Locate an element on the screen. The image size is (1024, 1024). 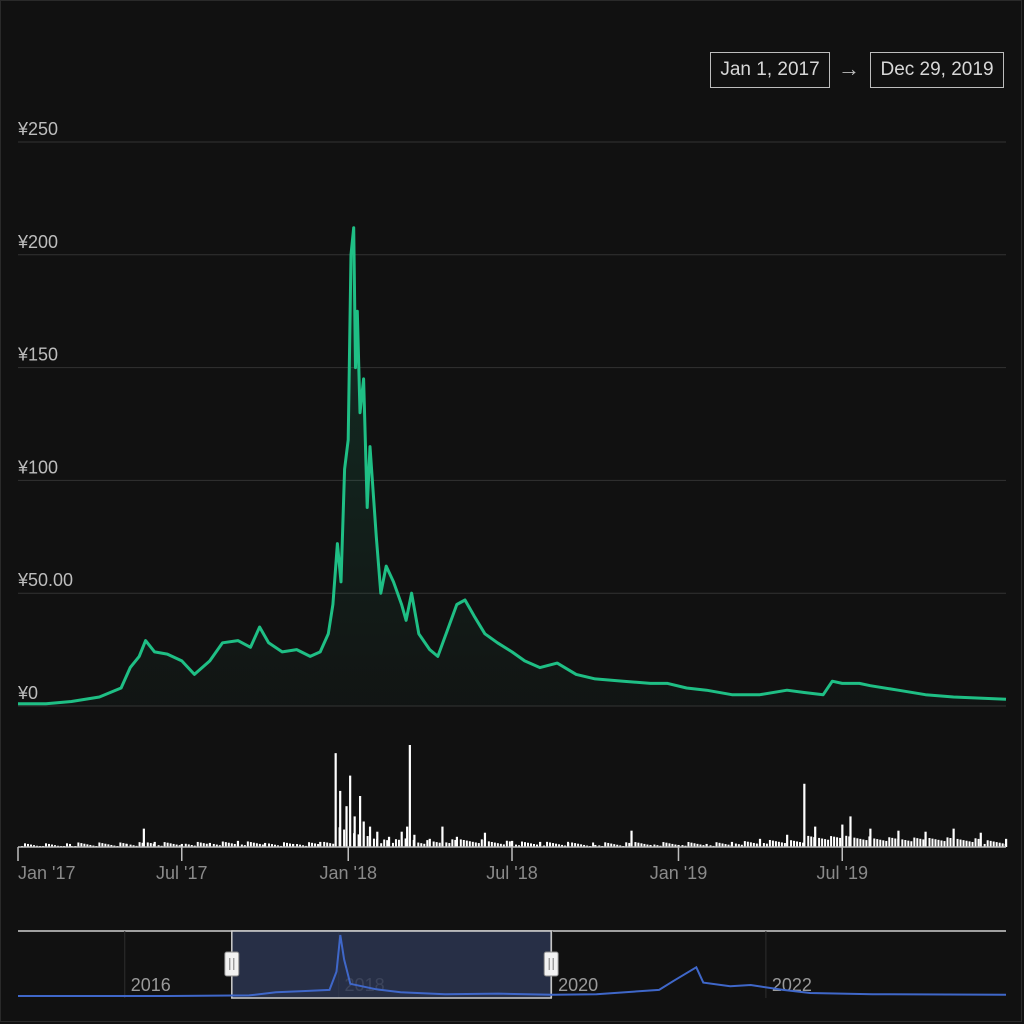
navigator-tick-label: 2020 is located at coordinates (578, 985).